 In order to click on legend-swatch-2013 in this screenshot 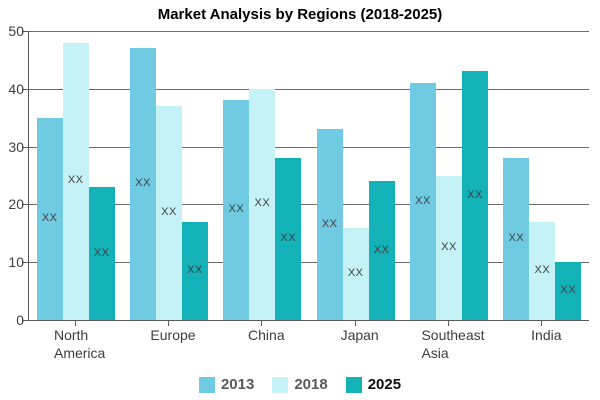, I will do `click(206, 384)`.